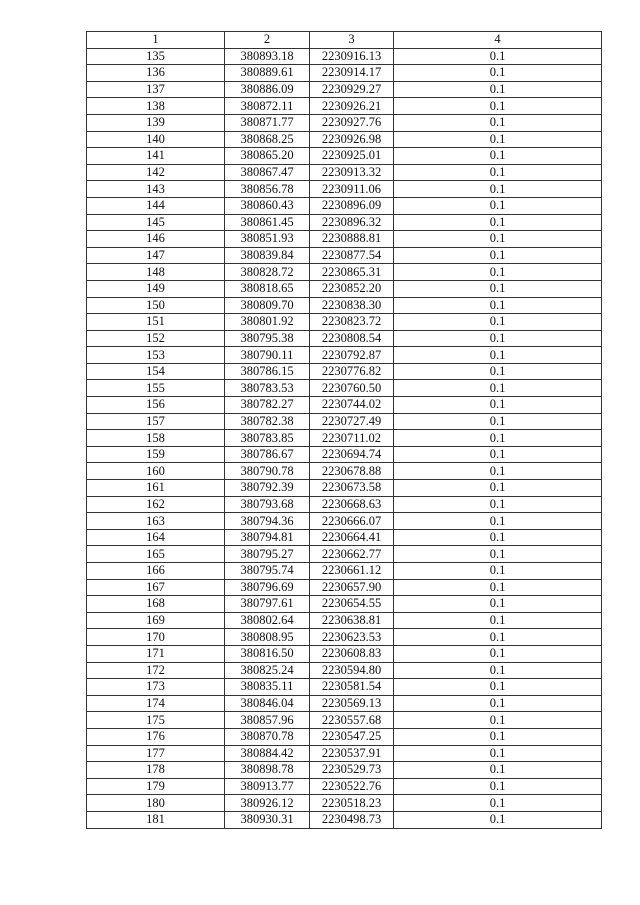 Image resolution: width=640 pixels, height=905 pixels. What do you see at coordinates (267, 554) in the screenshot?
I see `table-cell: 380795.27` at bounding box center [267, 554].